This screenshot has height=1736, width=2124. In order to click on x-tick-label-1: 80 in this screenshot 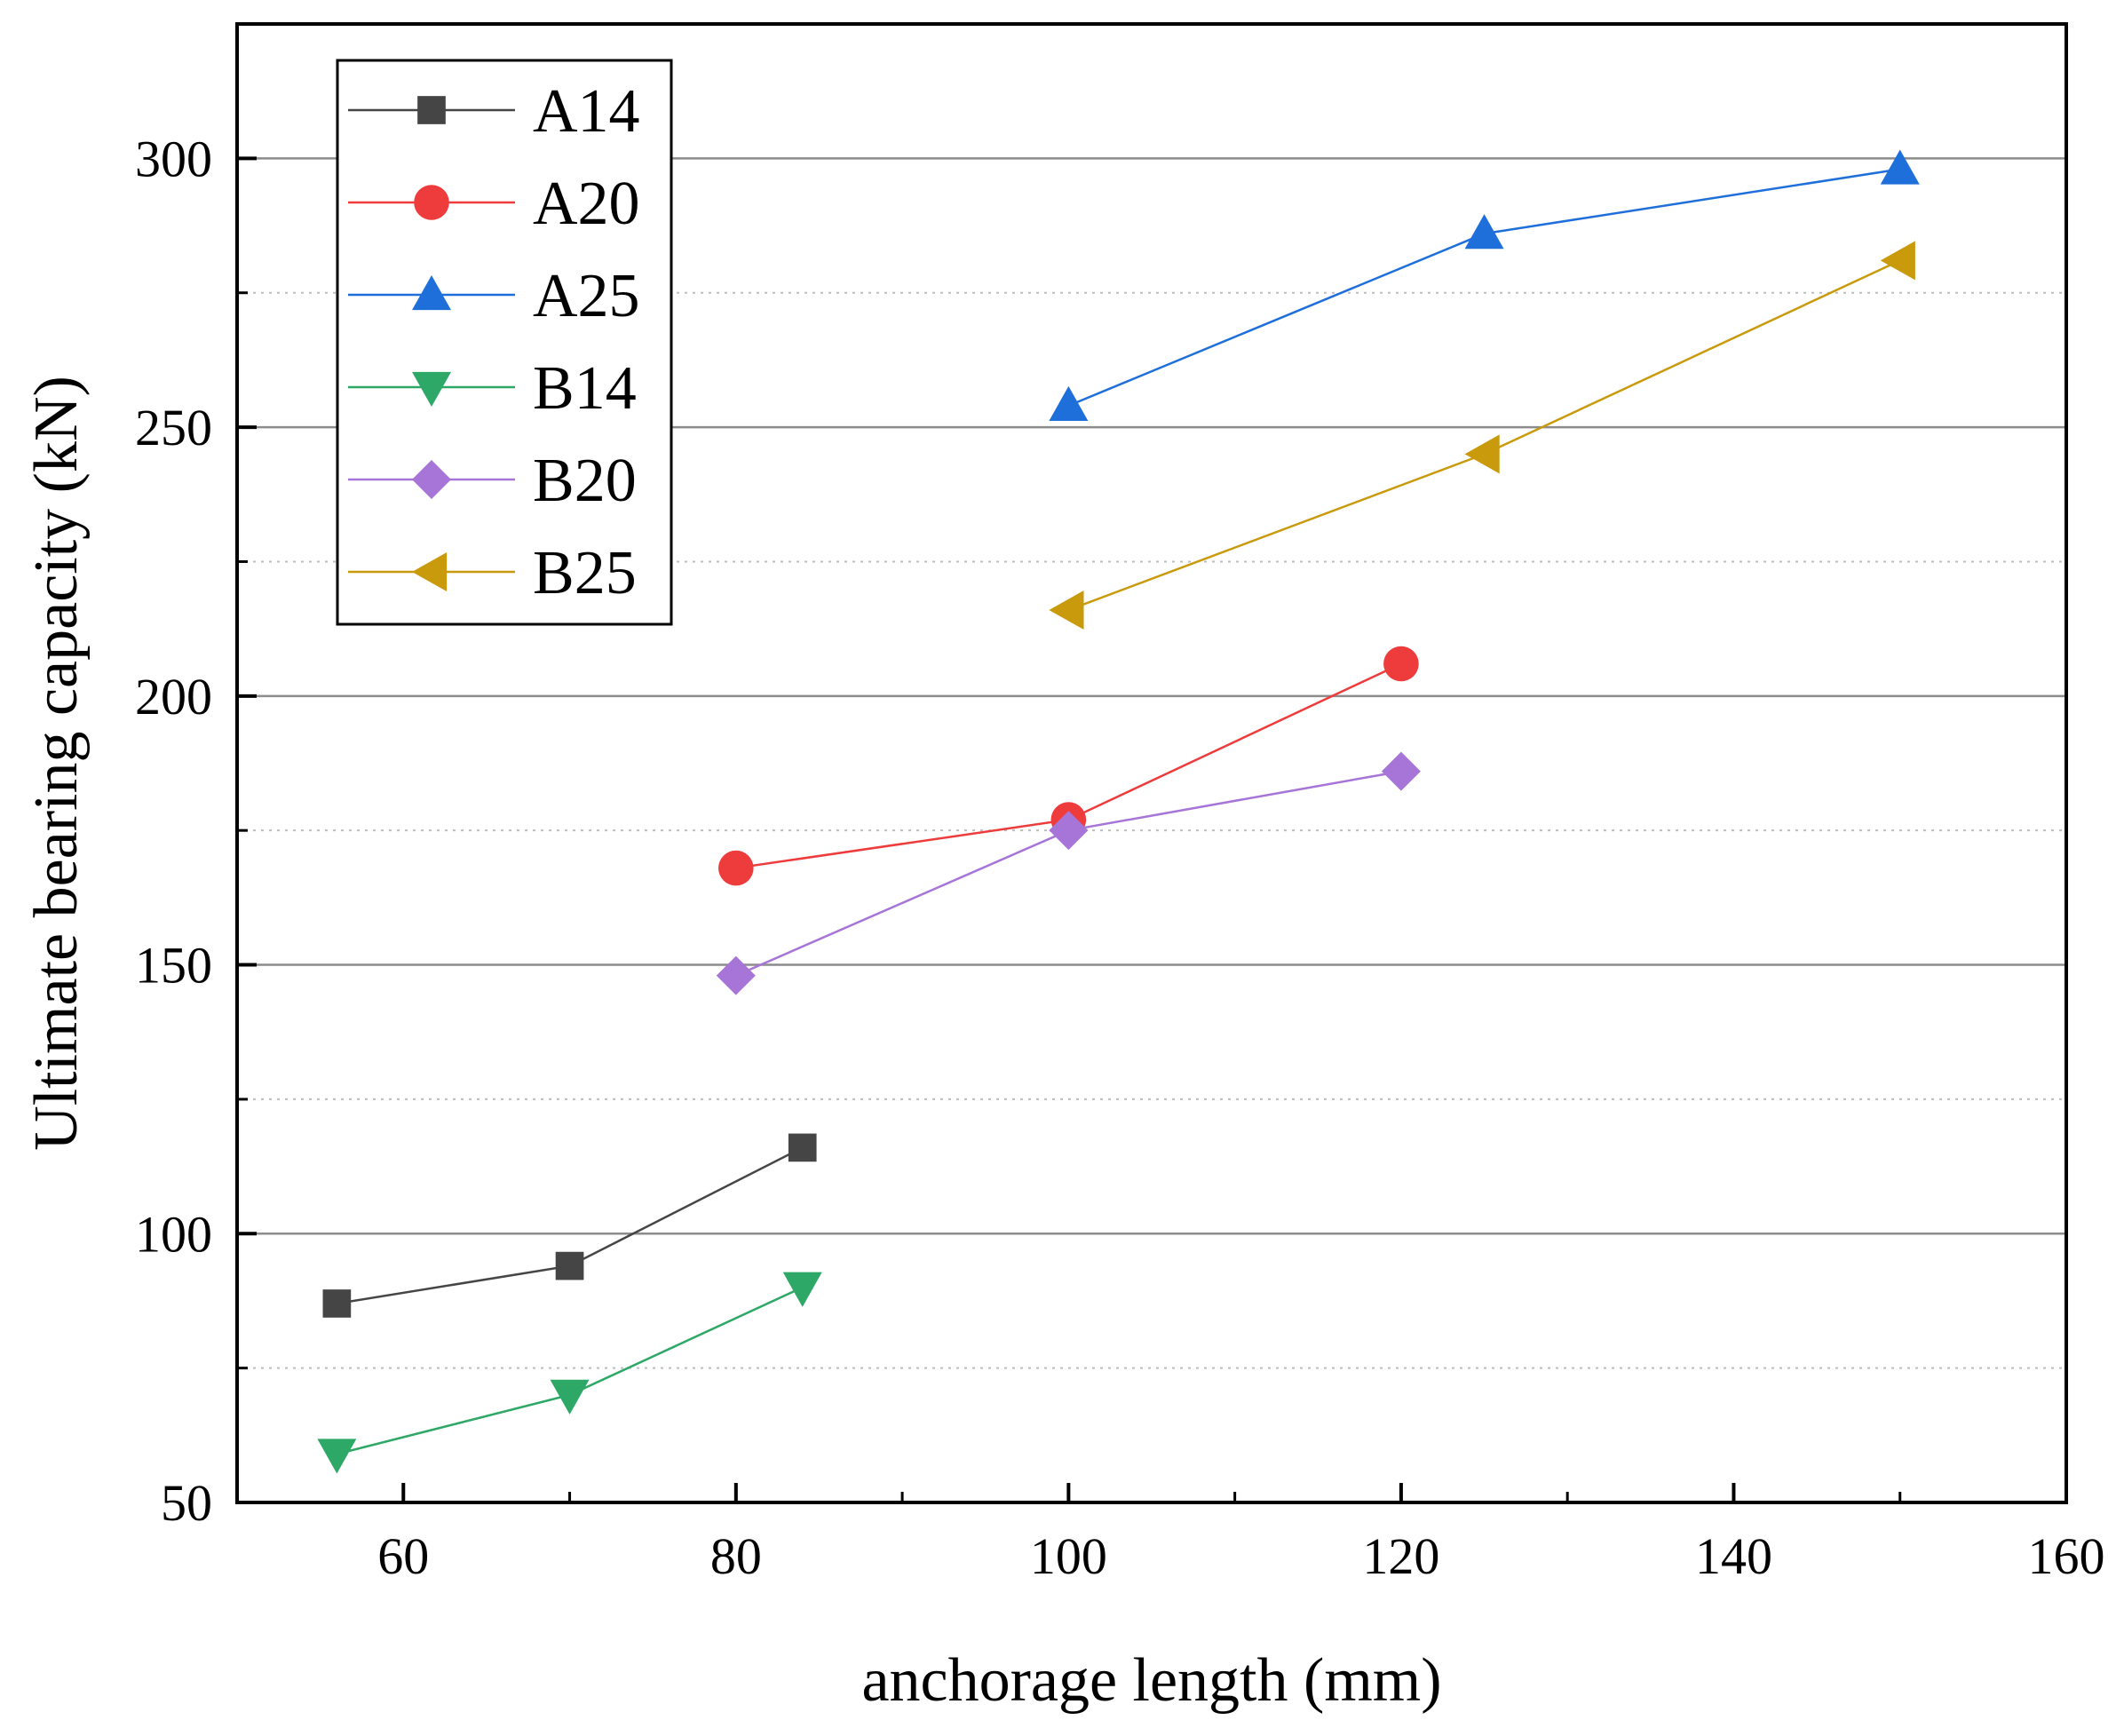, I will do `click(736, 1556)`.